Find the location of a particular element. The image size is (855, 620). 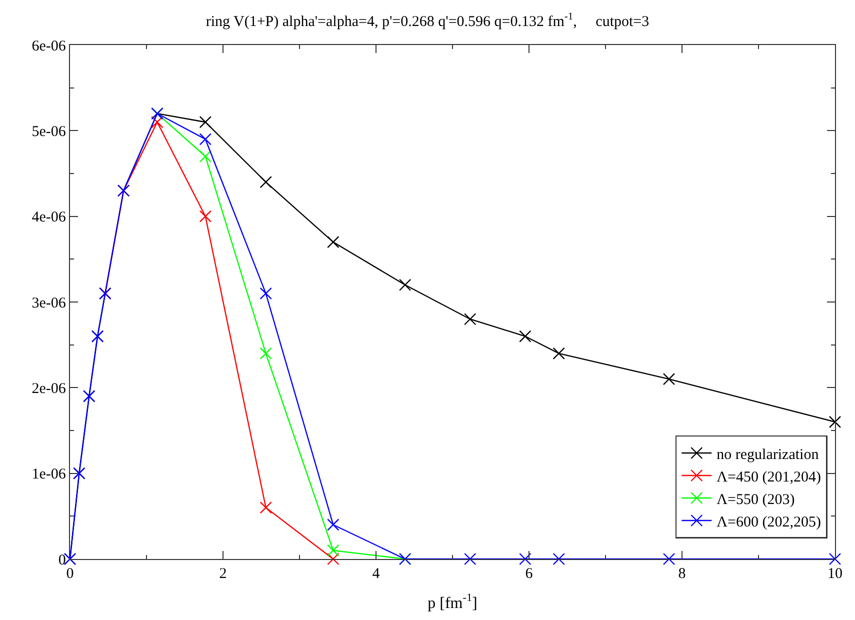

legend-label: no regularization is located at coordinates (768, 454).